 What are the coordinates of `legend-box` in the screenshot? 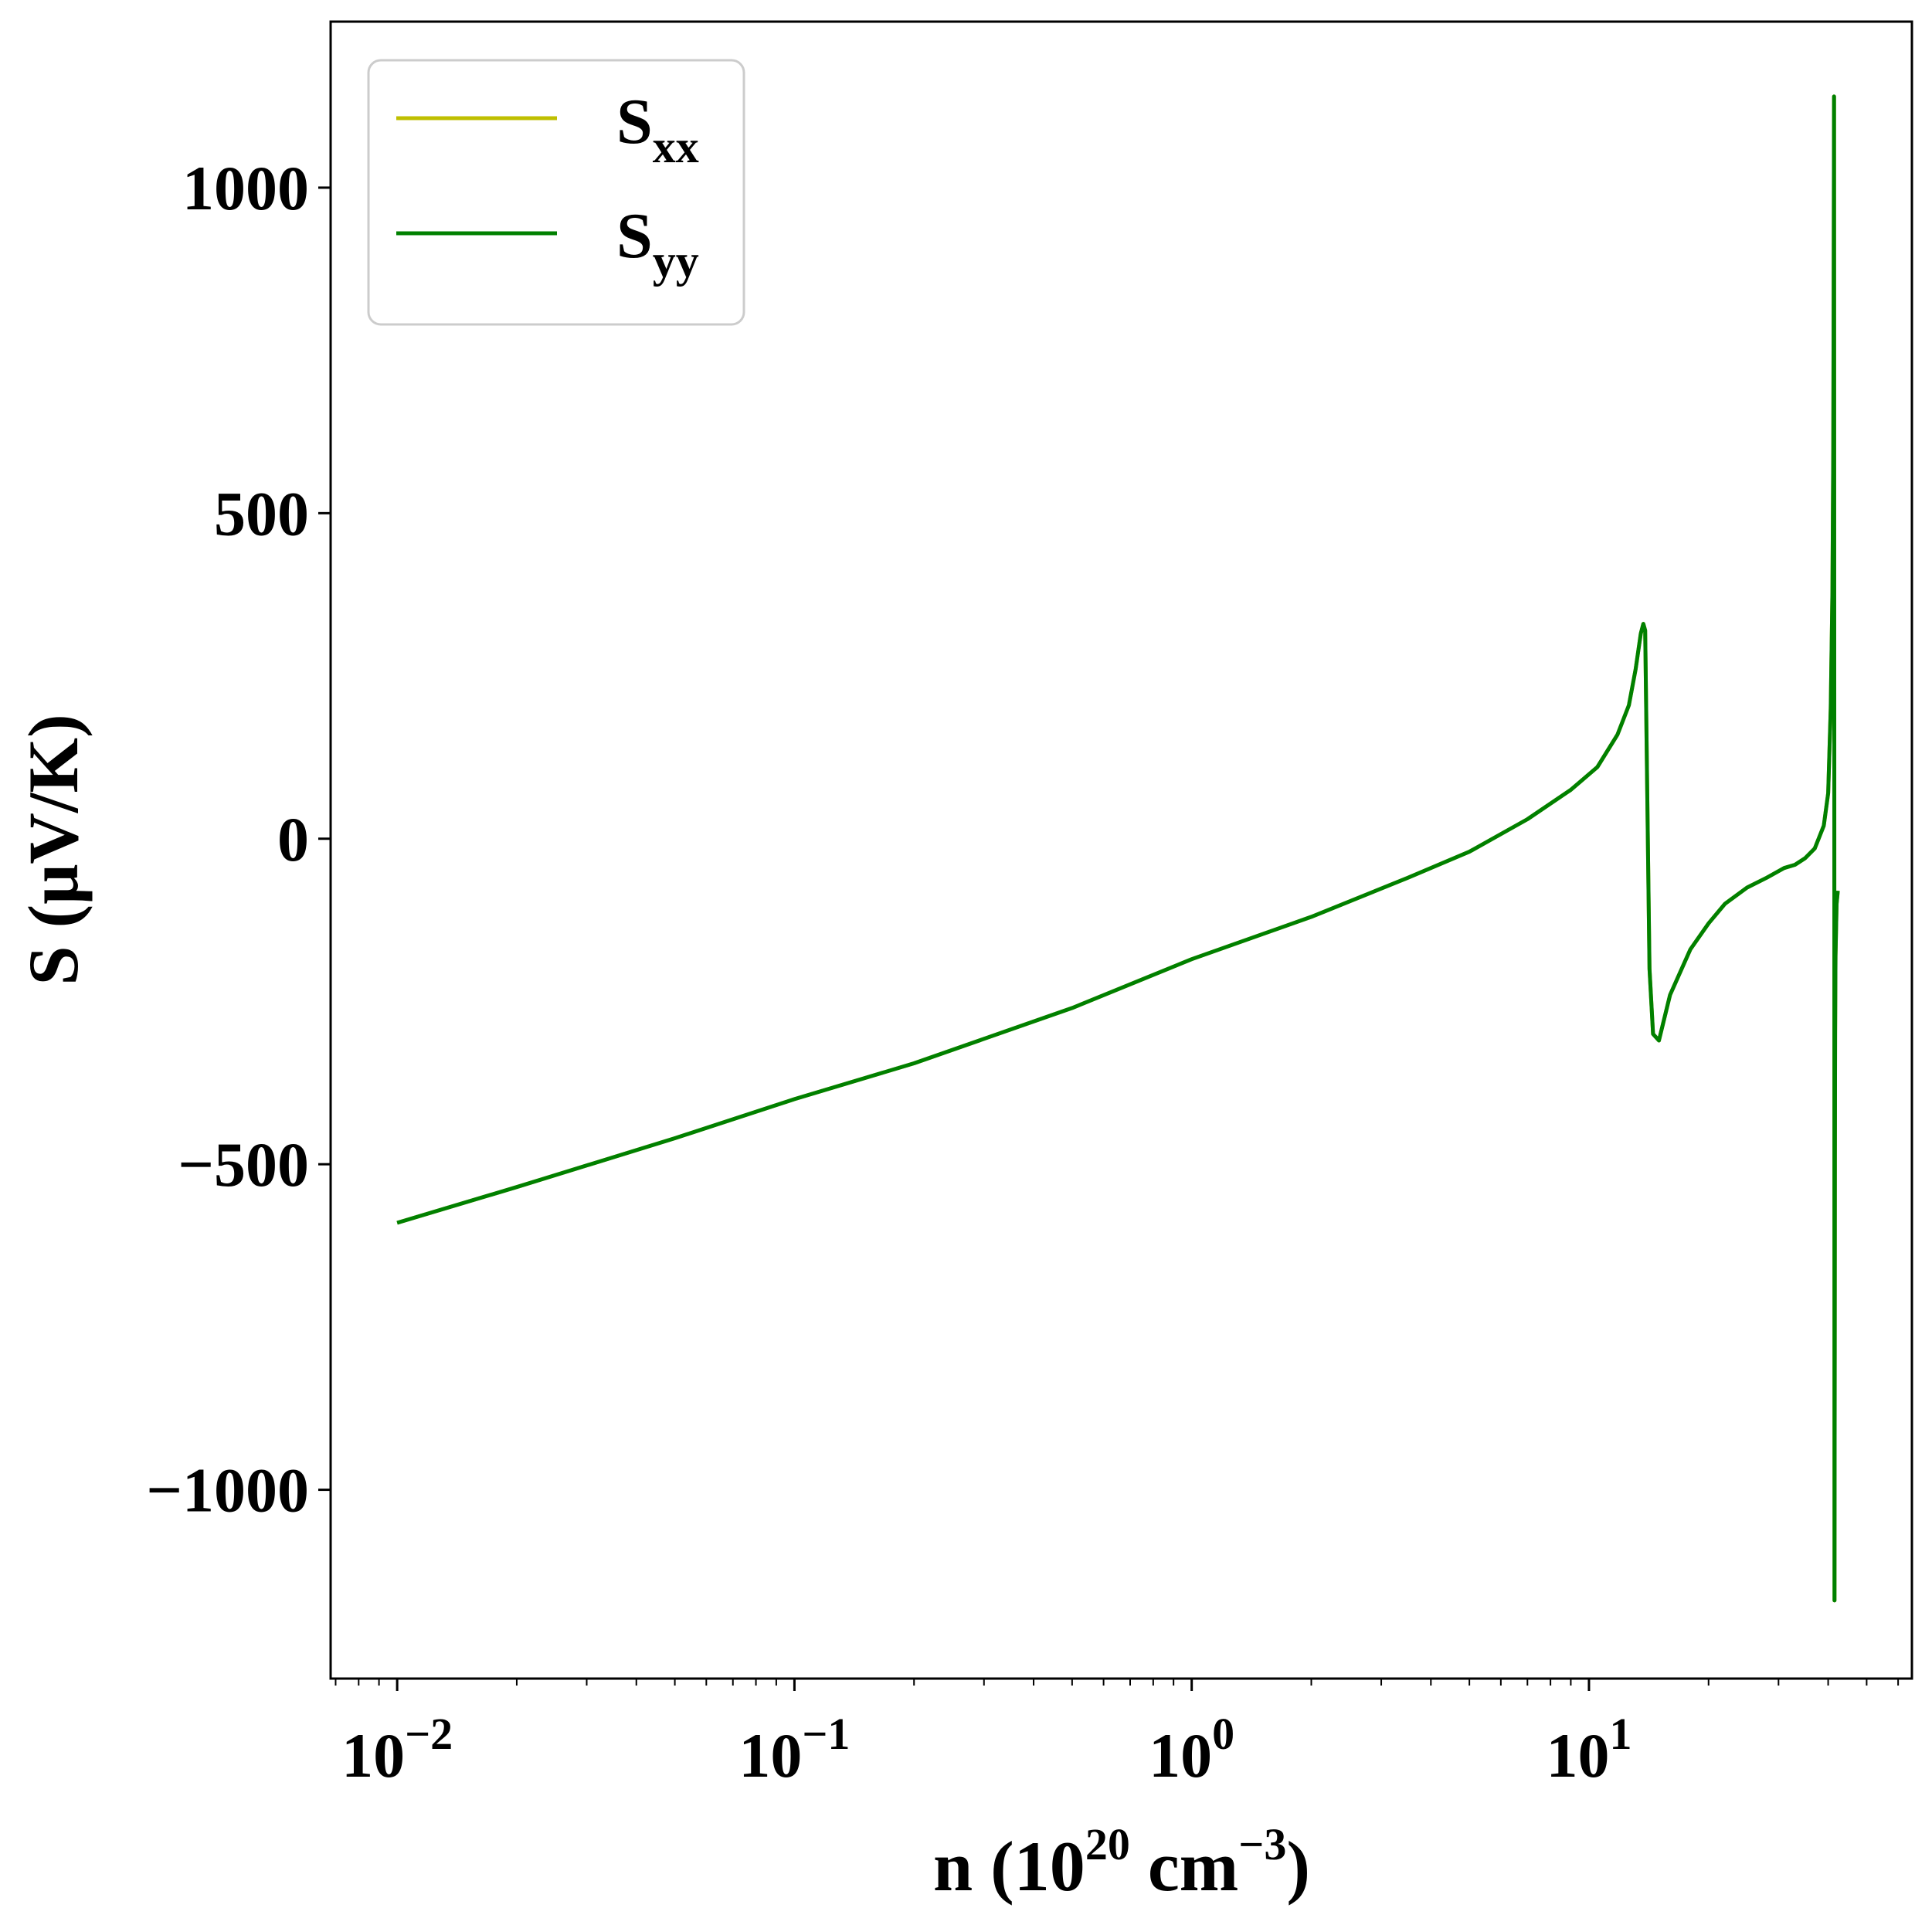 It's located at (556, 192).